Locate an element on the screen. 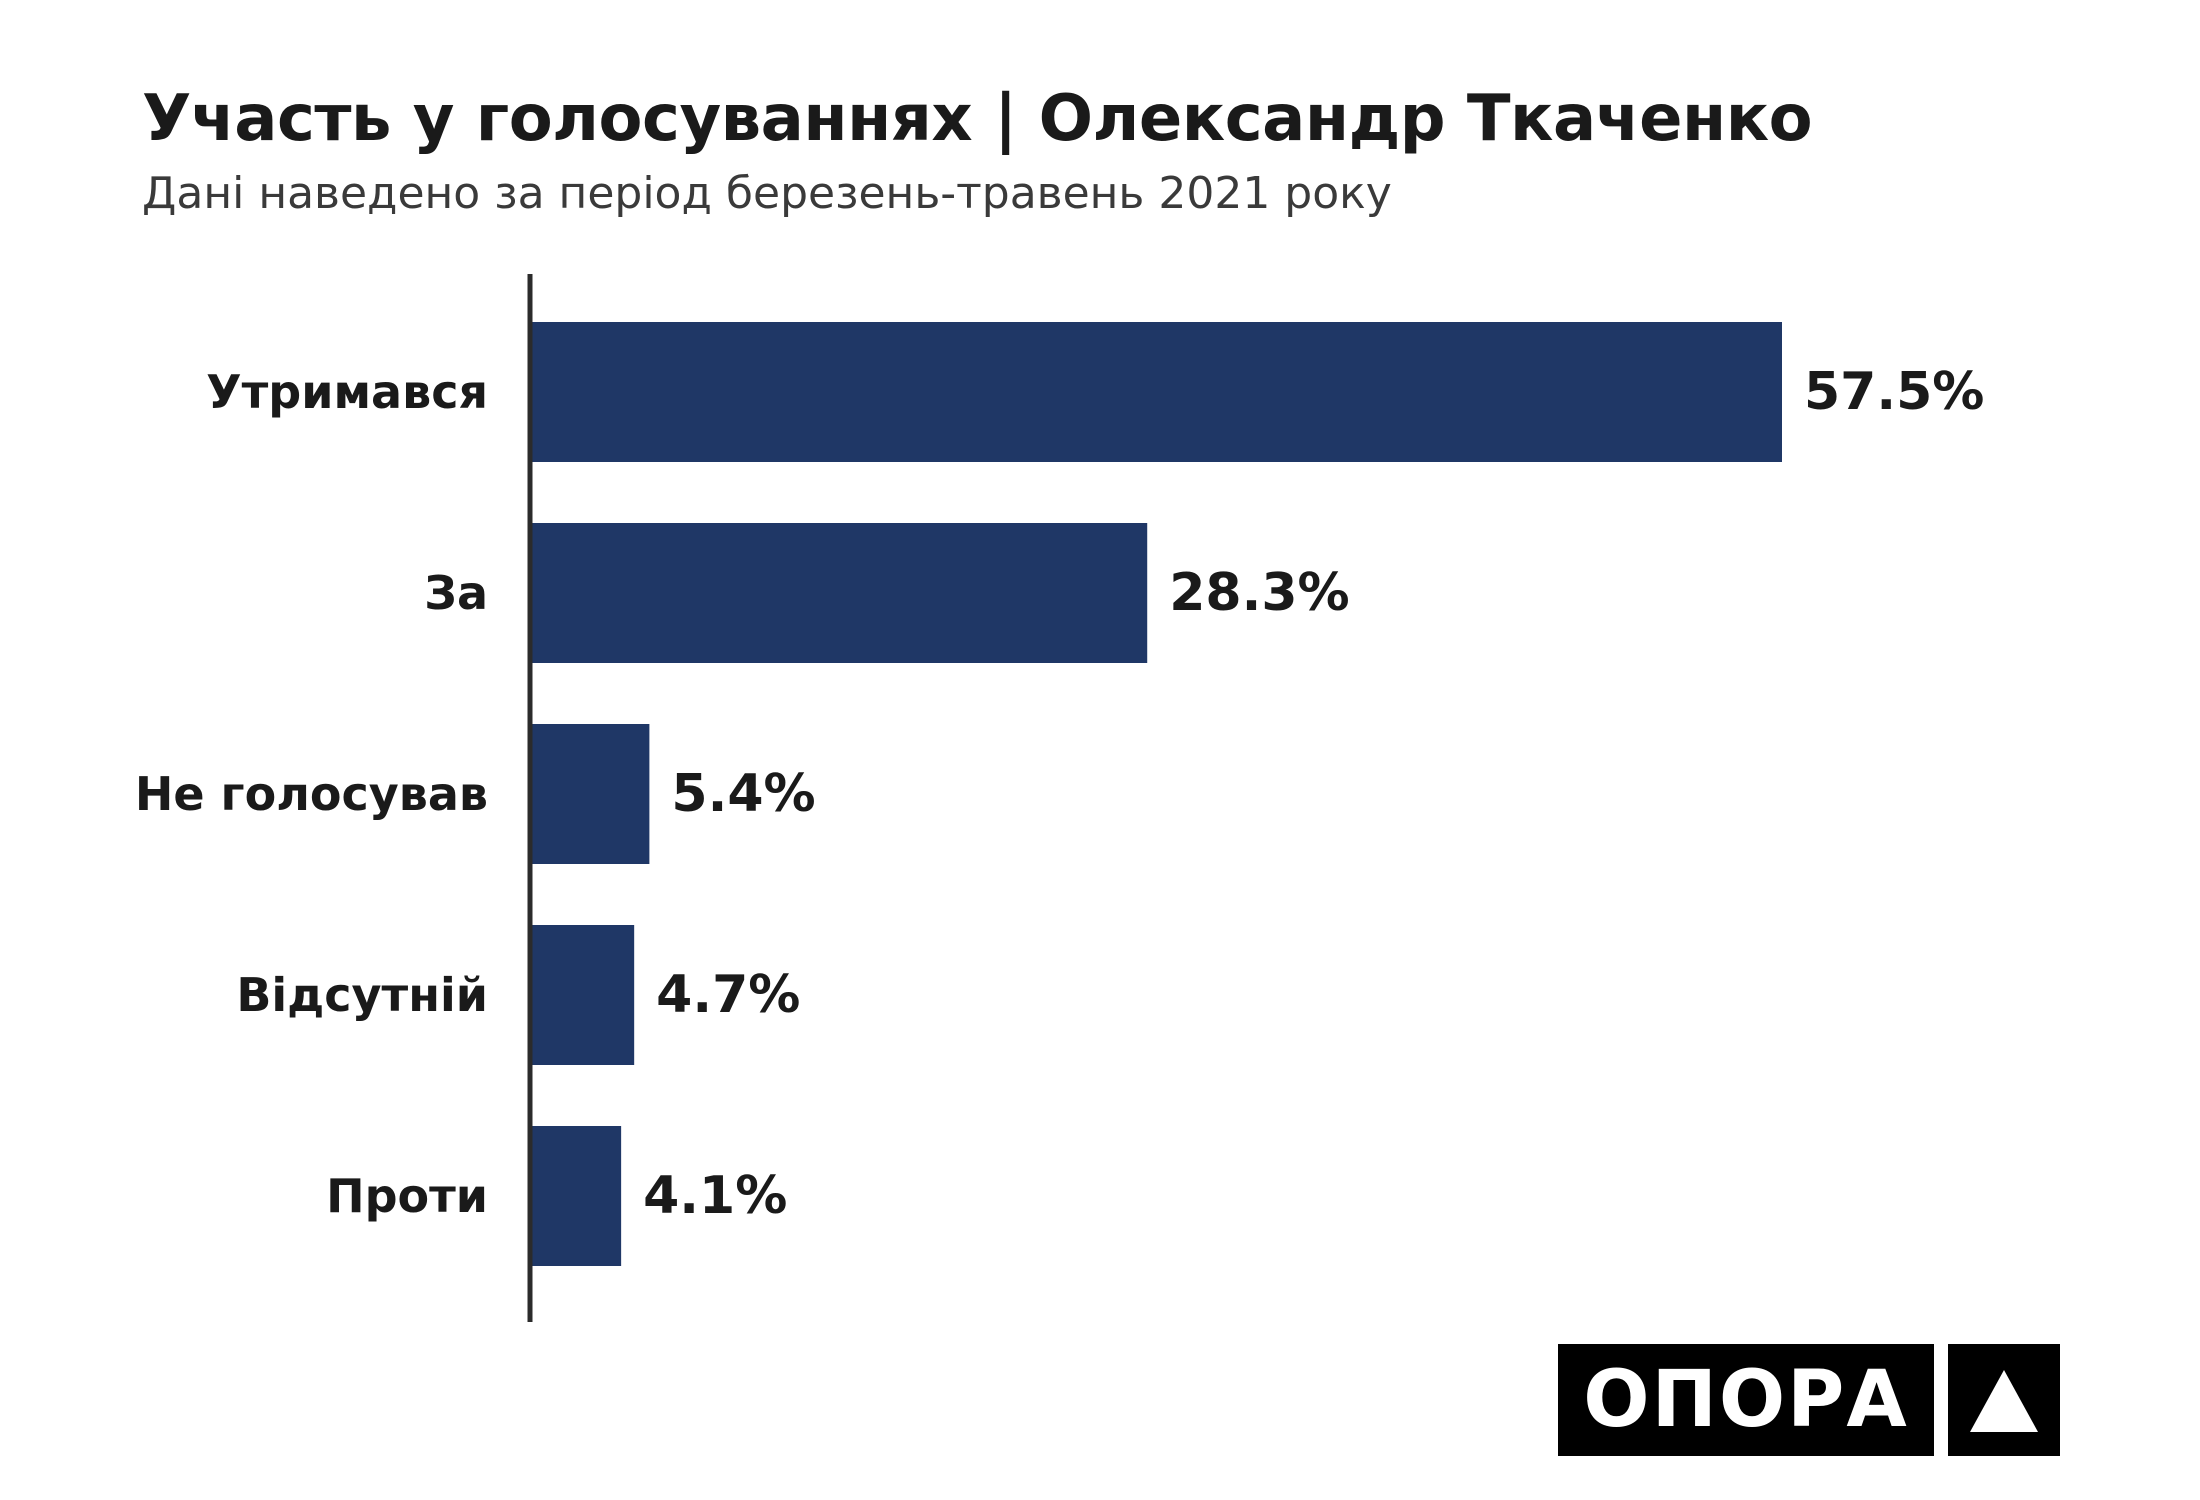 Image resolution: width=2200 pixels, height=1500 pixels. opora-logo: ОПОРА is located at coordinates (1809, 1400).